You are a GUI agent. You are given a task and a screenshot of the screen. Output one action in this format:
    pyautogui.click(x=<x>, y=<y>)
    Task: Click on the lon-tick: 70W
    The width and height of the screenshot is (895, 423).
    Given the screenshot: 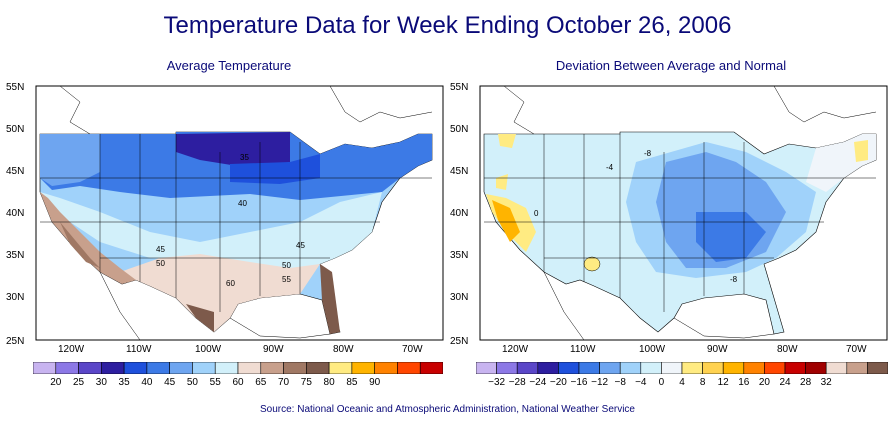 What is the action you would take?
    pyautogui.click(x=856, y=349)
    